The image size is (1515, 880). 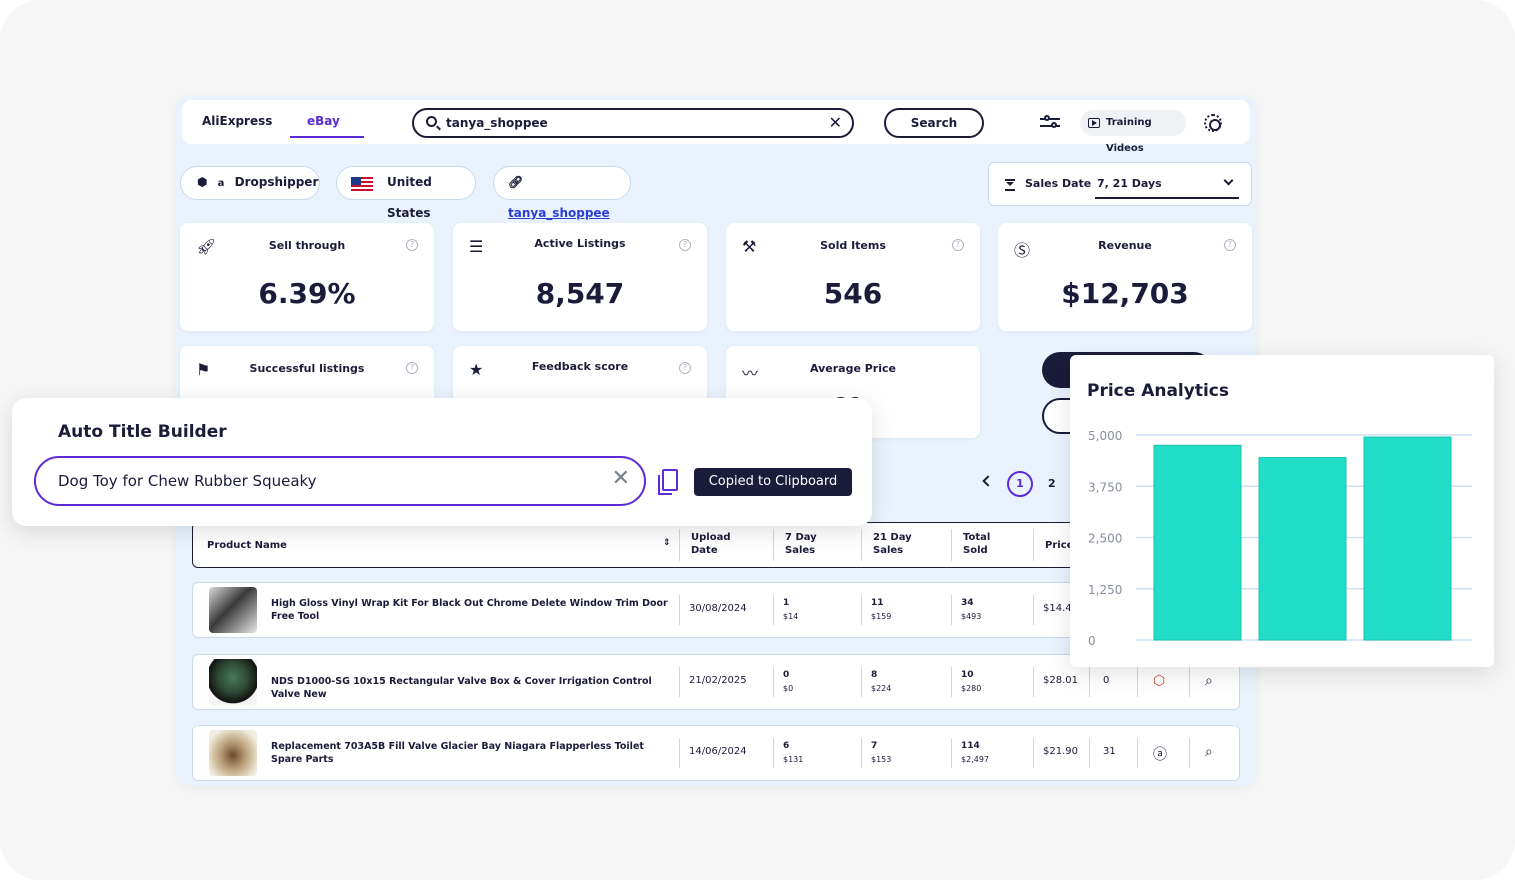 What do you see at coordinates (668, 482) in the screenshot?
I see `copy-icon` at bounding box center [668, 482].